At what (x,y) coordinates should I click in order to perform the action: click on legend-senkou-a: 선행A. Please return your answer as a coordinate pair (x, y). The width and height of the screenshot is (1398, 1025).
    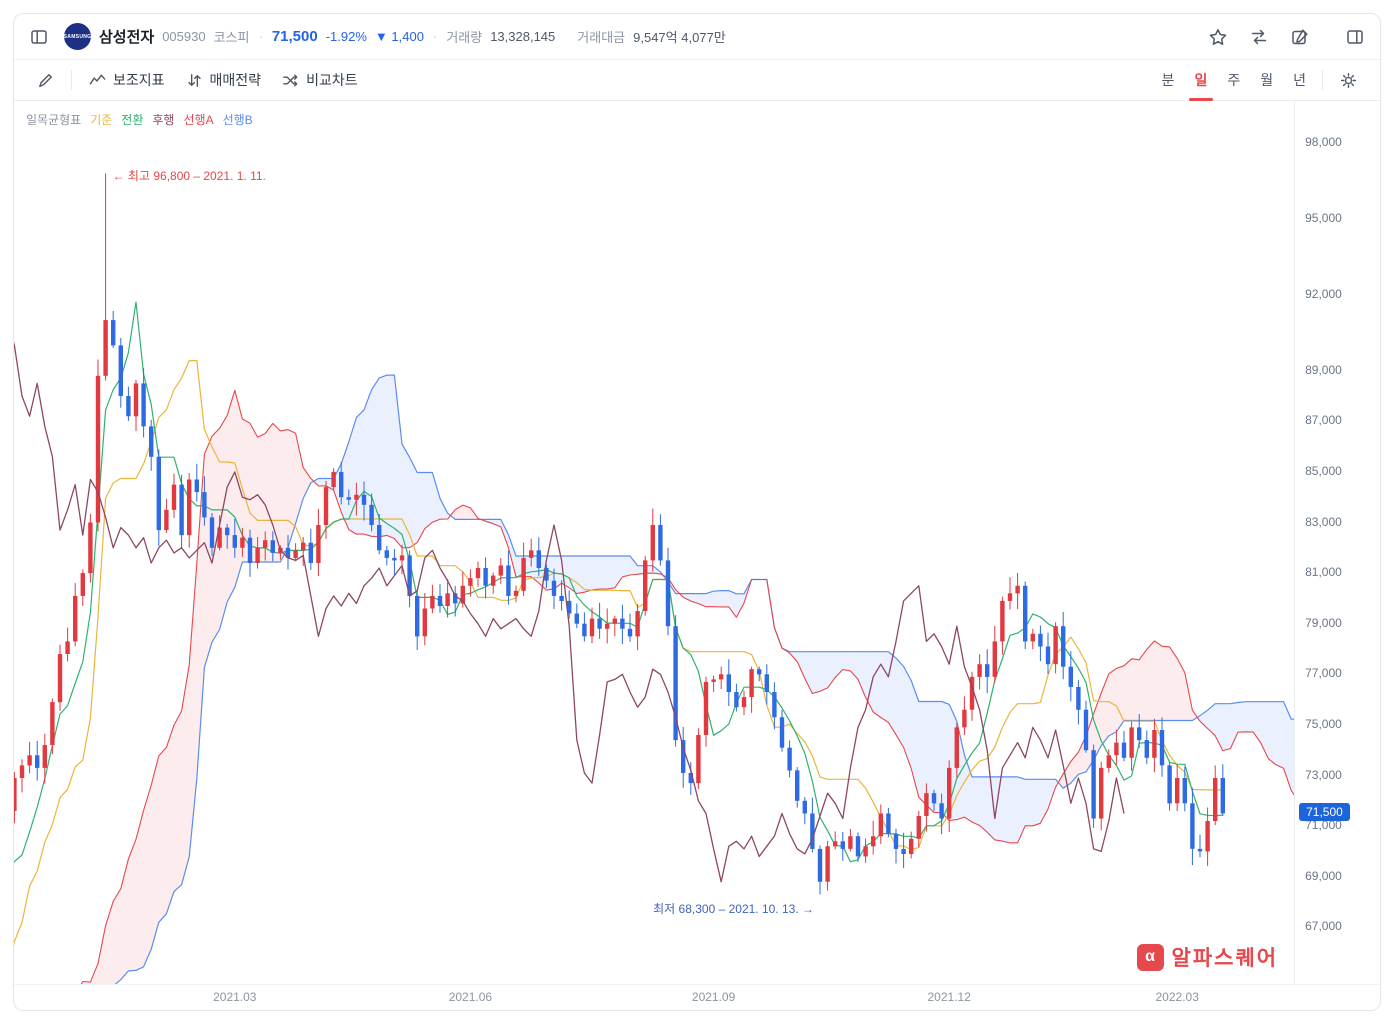
    Looking at the image, I should click on (198, 120).